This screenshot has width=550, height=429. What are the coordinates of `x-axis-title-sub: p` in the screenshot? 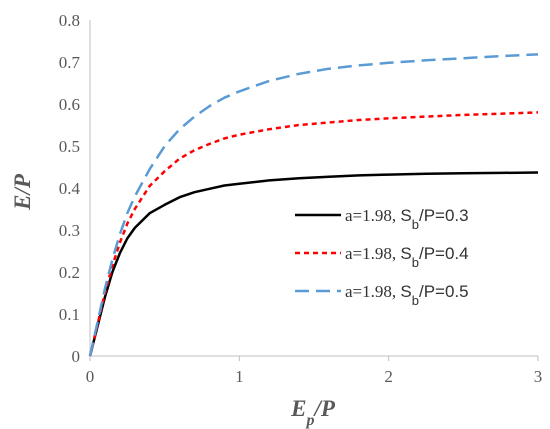 It's located at (309, 420).